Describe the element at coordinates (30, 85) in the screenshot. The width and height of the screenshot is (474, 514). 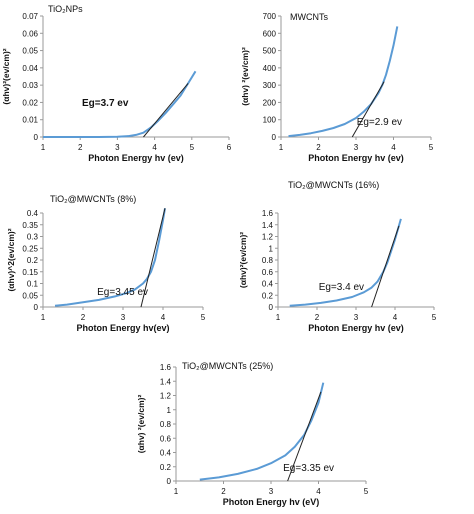
I see `y-tick-label: 0.03` at that location.